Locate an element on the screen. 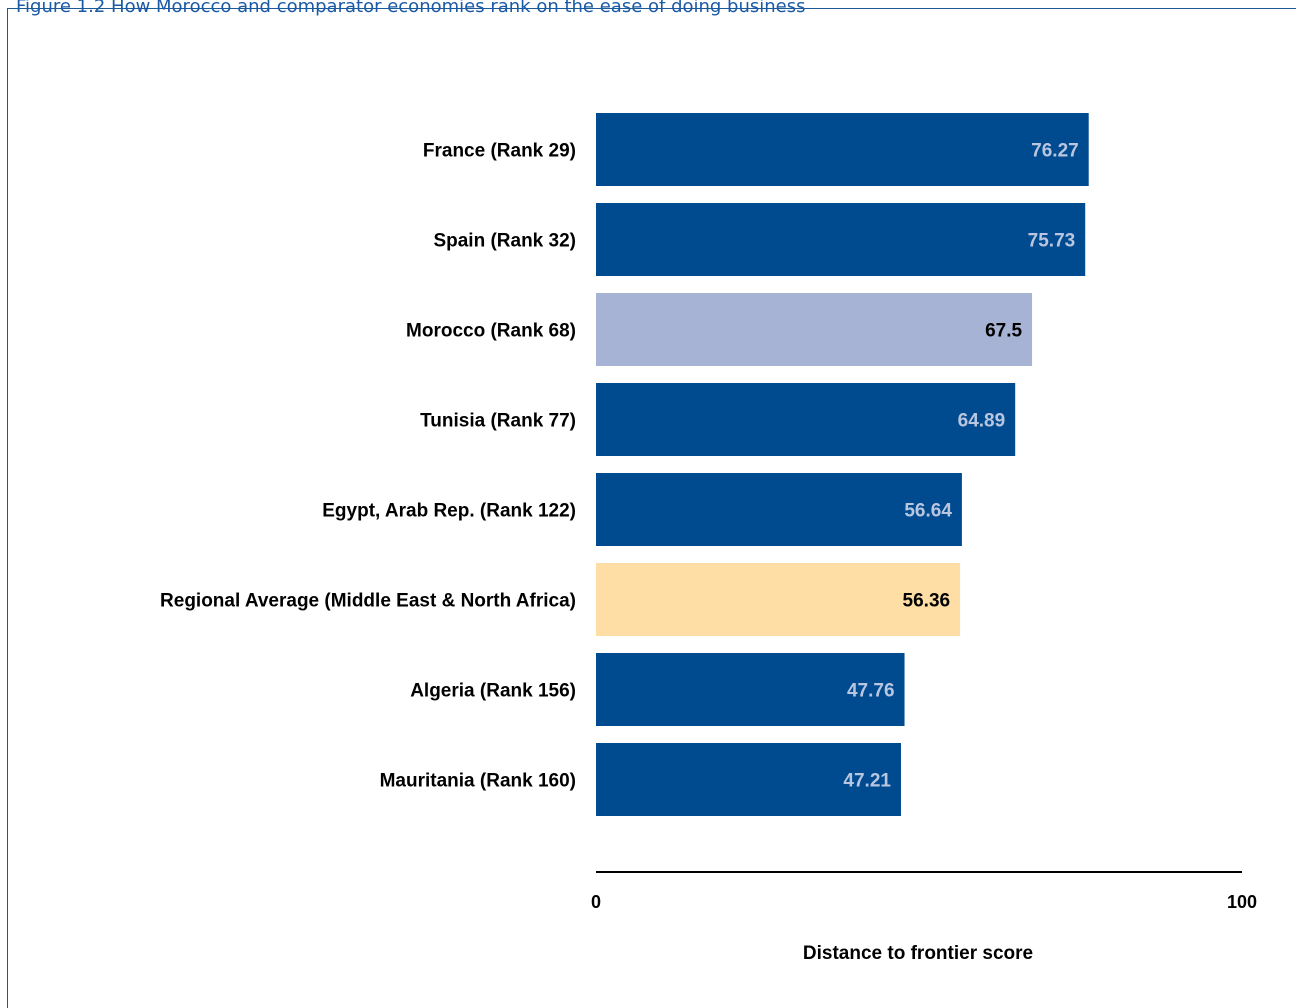 The width and height of the screenshot is (1296, 1008). value-label: 56.64 is located at coordinates (928, 511).